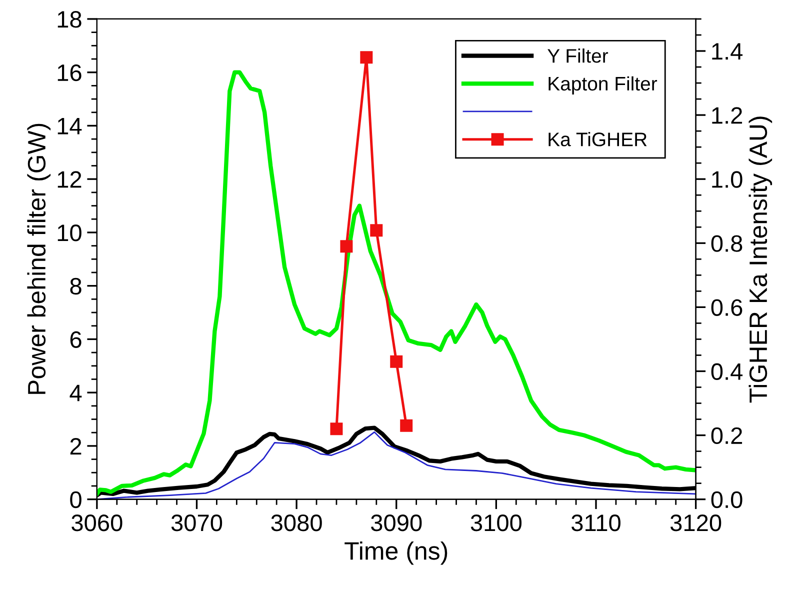 Image resolution: width=788 pixels, height=593 pixels. Describe the element at coordinates (726, 499) in the screenshot. I see `y2-tick-label: 0.0` at that location.